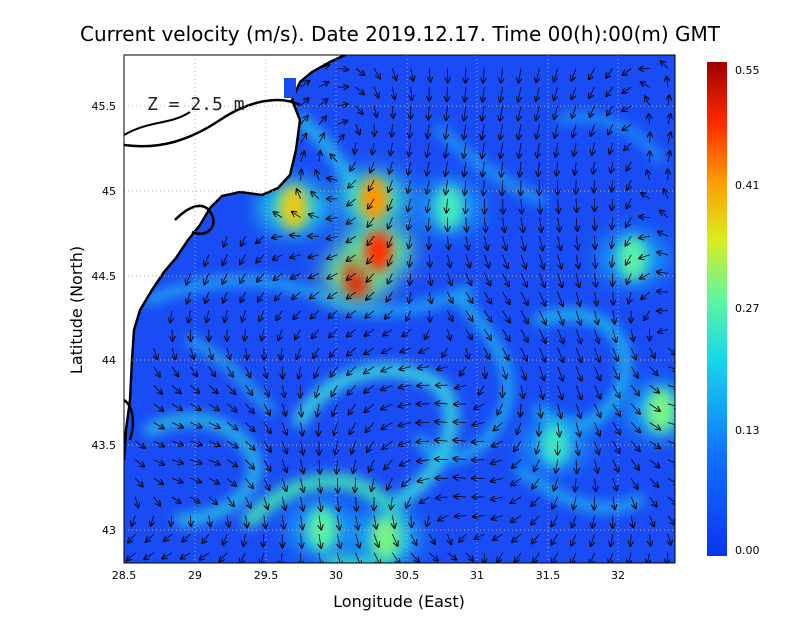 The width and height of the screenshot is (800, 618). Describe the element at coordinates (293, 207) in the screenshot. I see `speed-hotspot` at that location.